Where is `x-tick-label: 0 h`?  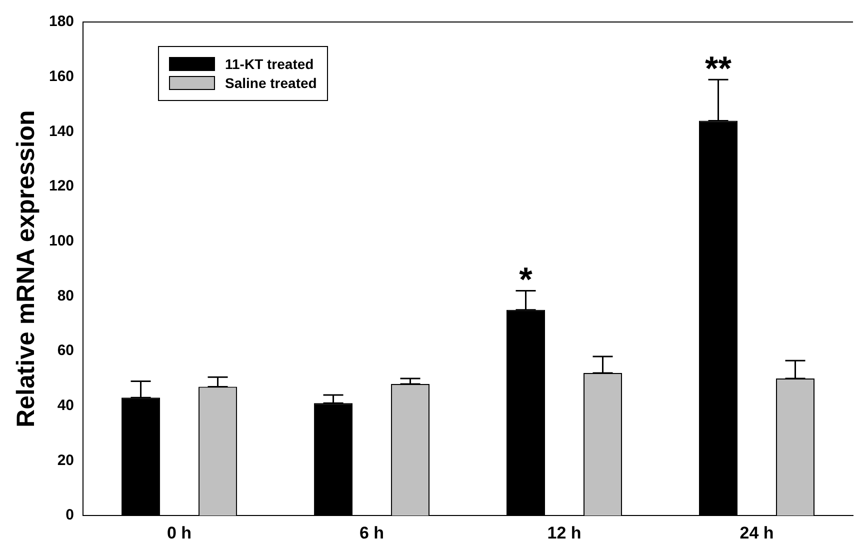 x-tick-label: 0 h is located at coordinates (179, 532).